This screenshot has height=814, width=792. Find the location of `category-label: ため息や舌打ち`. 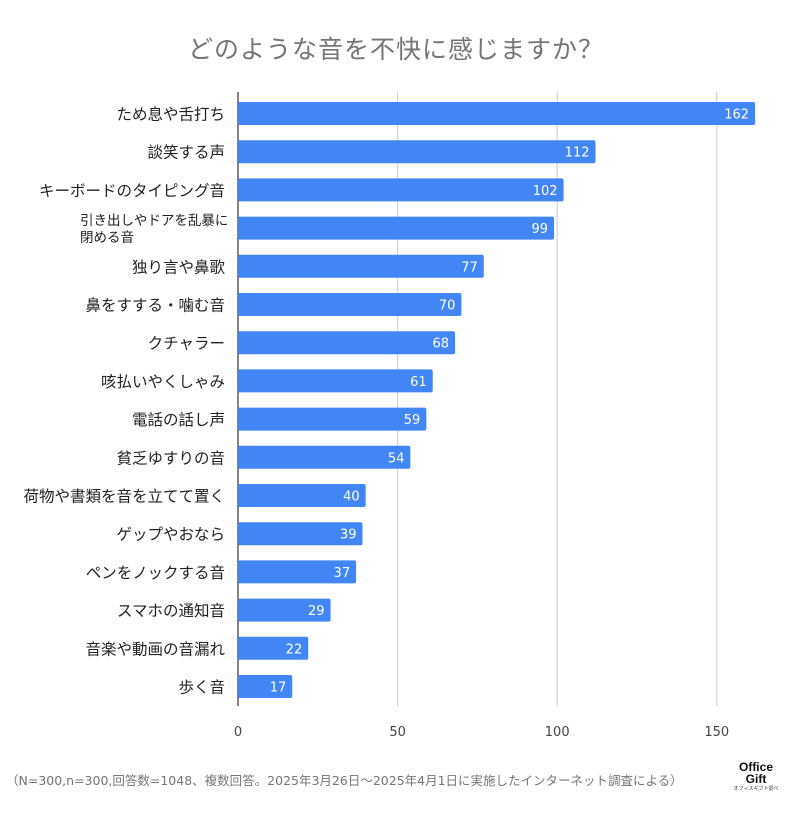

category-label: ため息や舌打ち is located at coordinates (170, 115).